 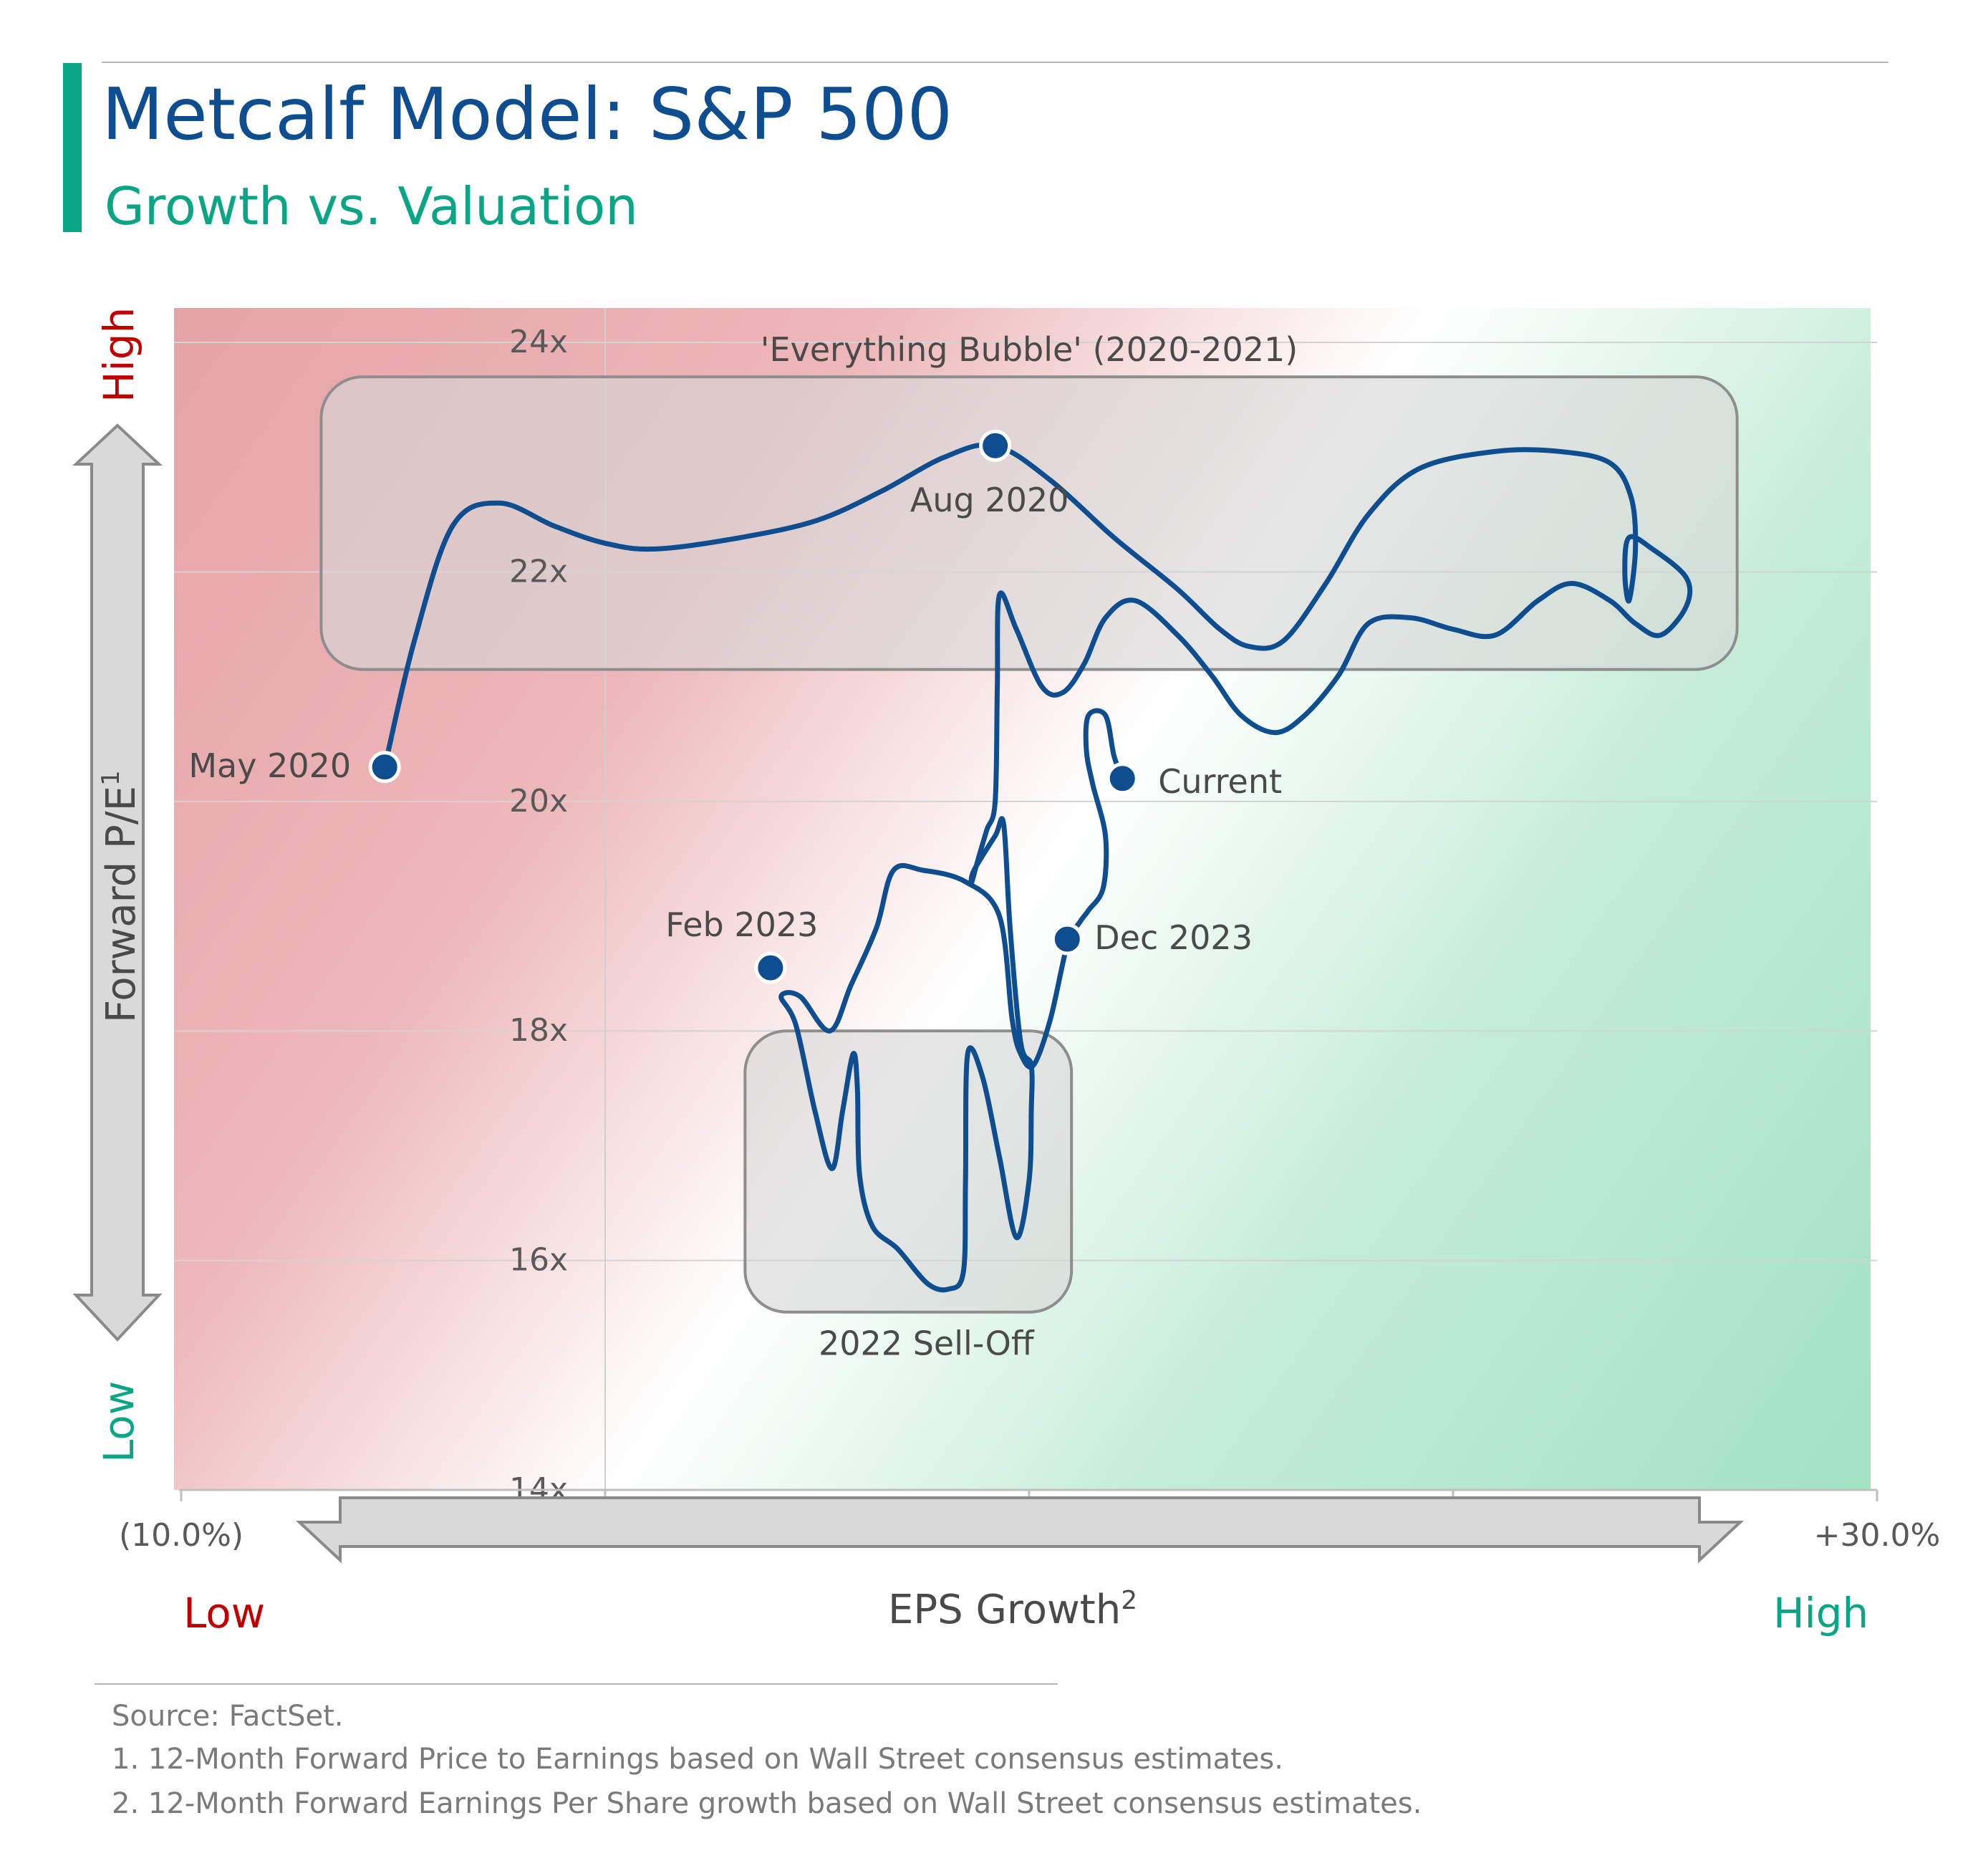 What do you see at coordinates (119, 355) in the screenshot?
I see `y-axis-high-label: High` at bounding box center [119, 355].